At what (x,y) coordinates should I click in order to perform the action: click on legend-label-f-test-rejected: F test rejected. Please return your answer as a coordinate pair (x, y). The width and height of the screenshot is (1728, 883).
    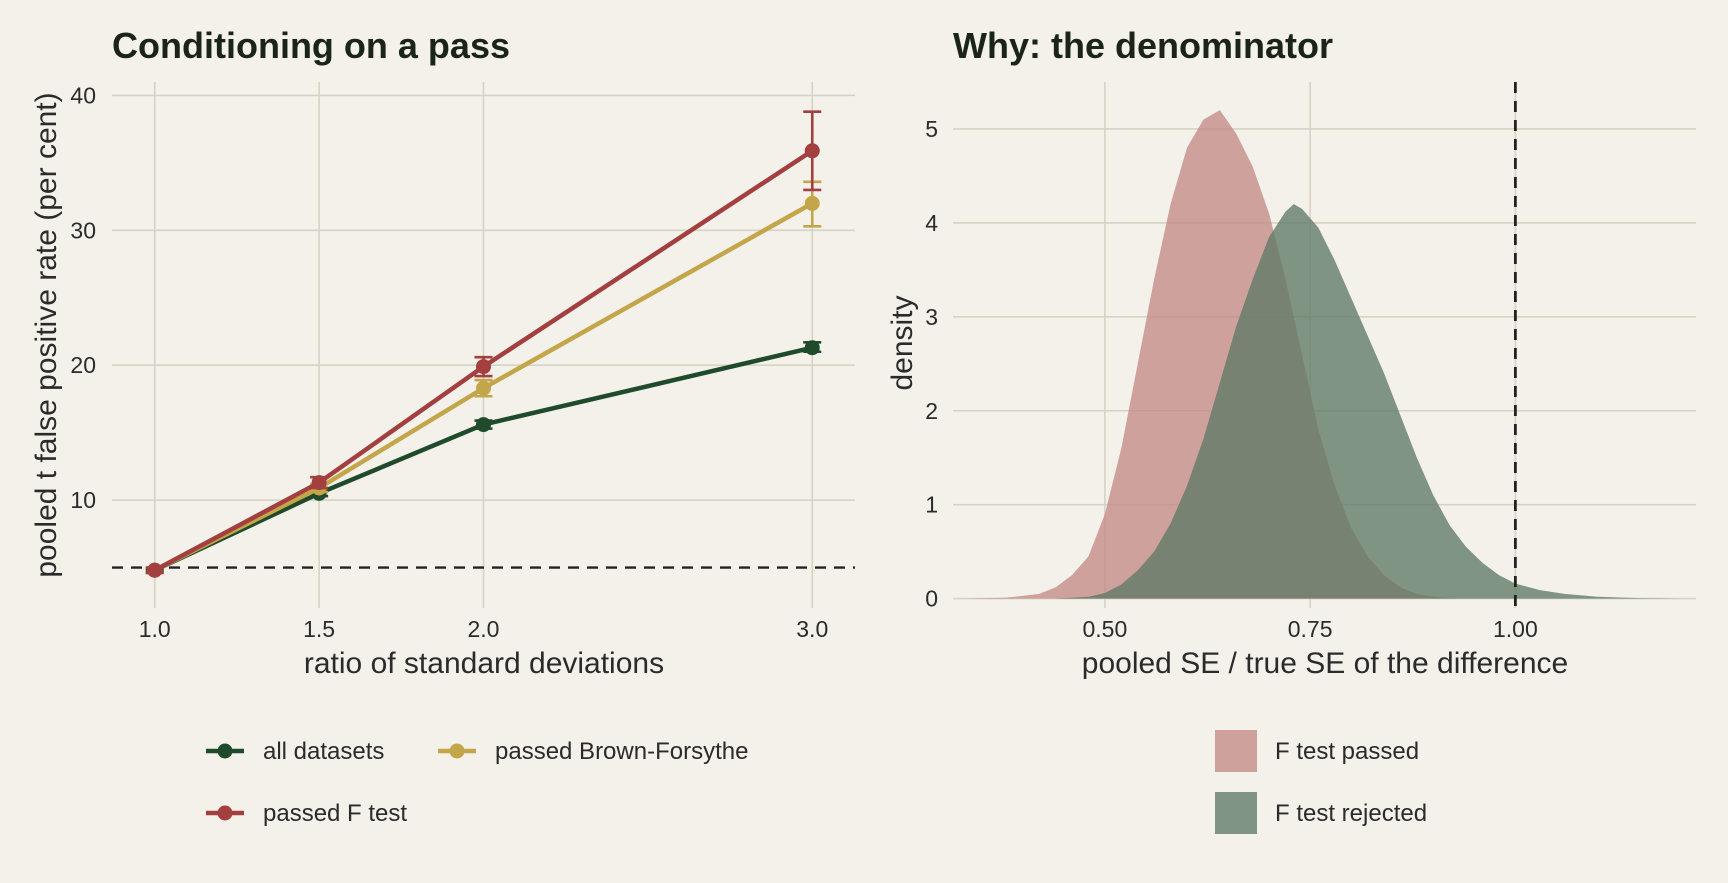
    Looking at the image, I should click on (1351, 813).